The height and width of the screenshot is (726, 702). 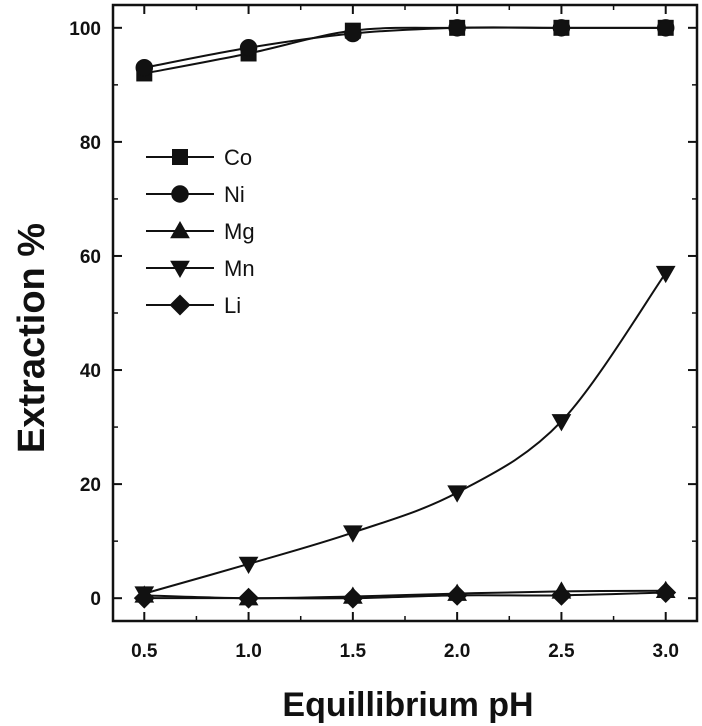 What do you see at coordinates (180, 305) in the screenshot?
I see `legend-marker-li` at bounding box center [180, 305].